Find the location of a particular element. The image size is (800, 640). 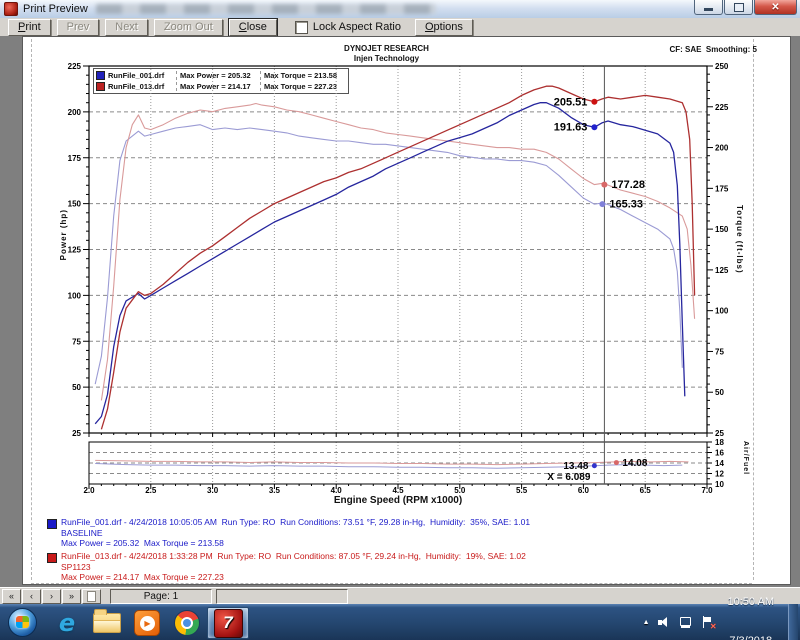

page-setup-button is located at coordinates (91, 596).